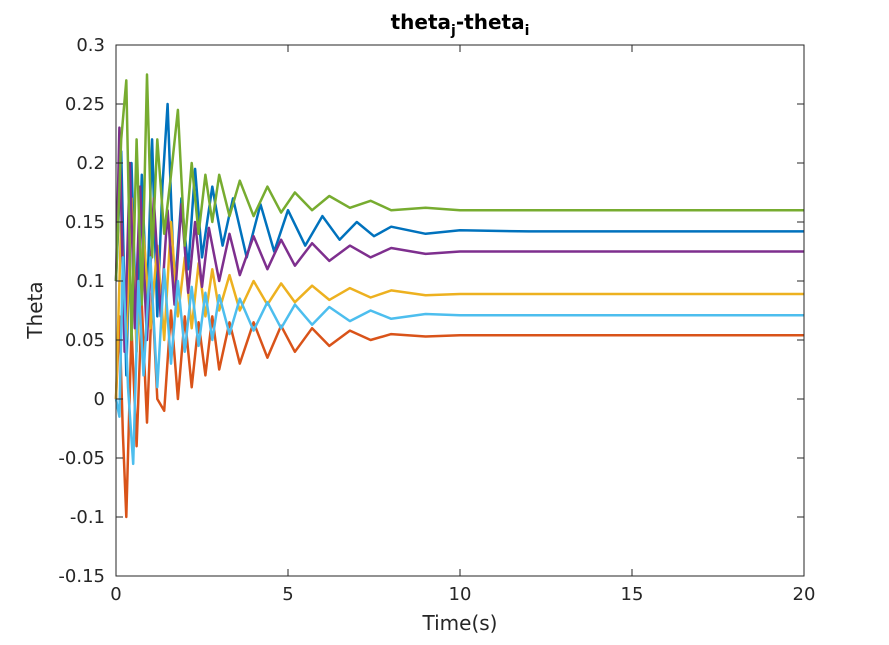 This screenshot has height=645, width=889. Describe the element at coordinates (421, 22) in the screenshot. I see `chart-title-main: theta` at that location.